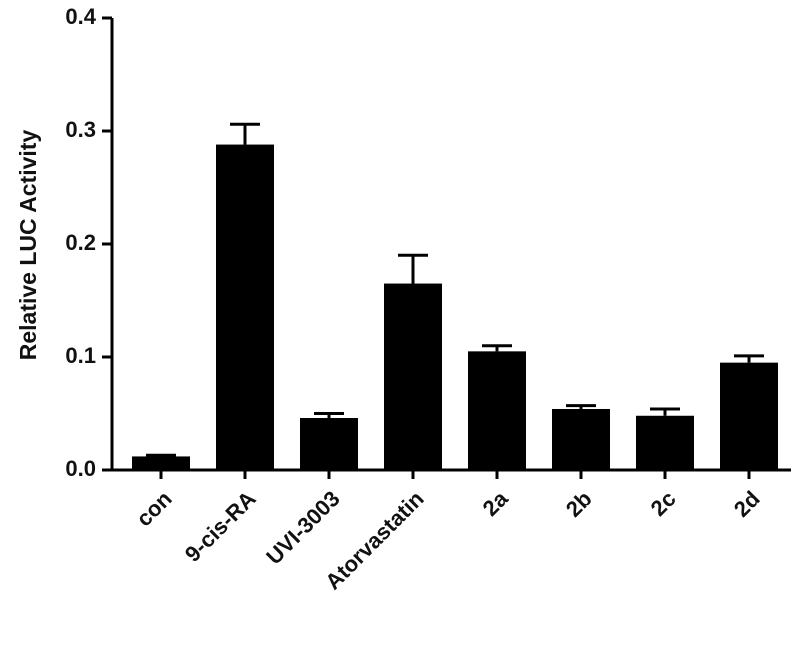 Image resolution: width=800 pixels, height=661 pixels. I want to click on y-tick-label: 0.2, so click(80, 242).